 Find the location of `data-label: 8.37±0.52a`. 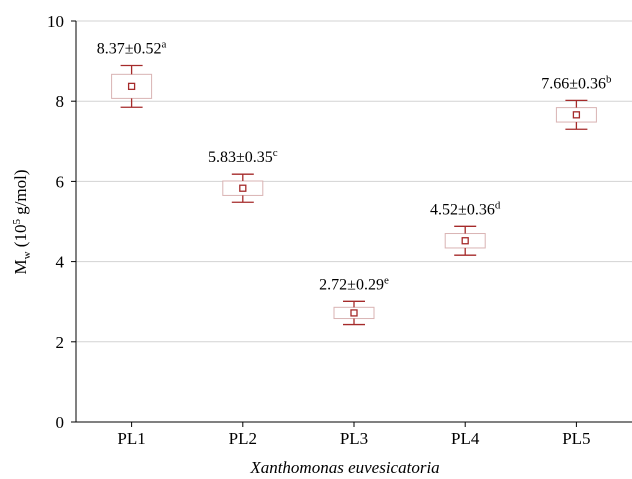

data-label: 8.37±0.52a is located at coordinates (132, 48).